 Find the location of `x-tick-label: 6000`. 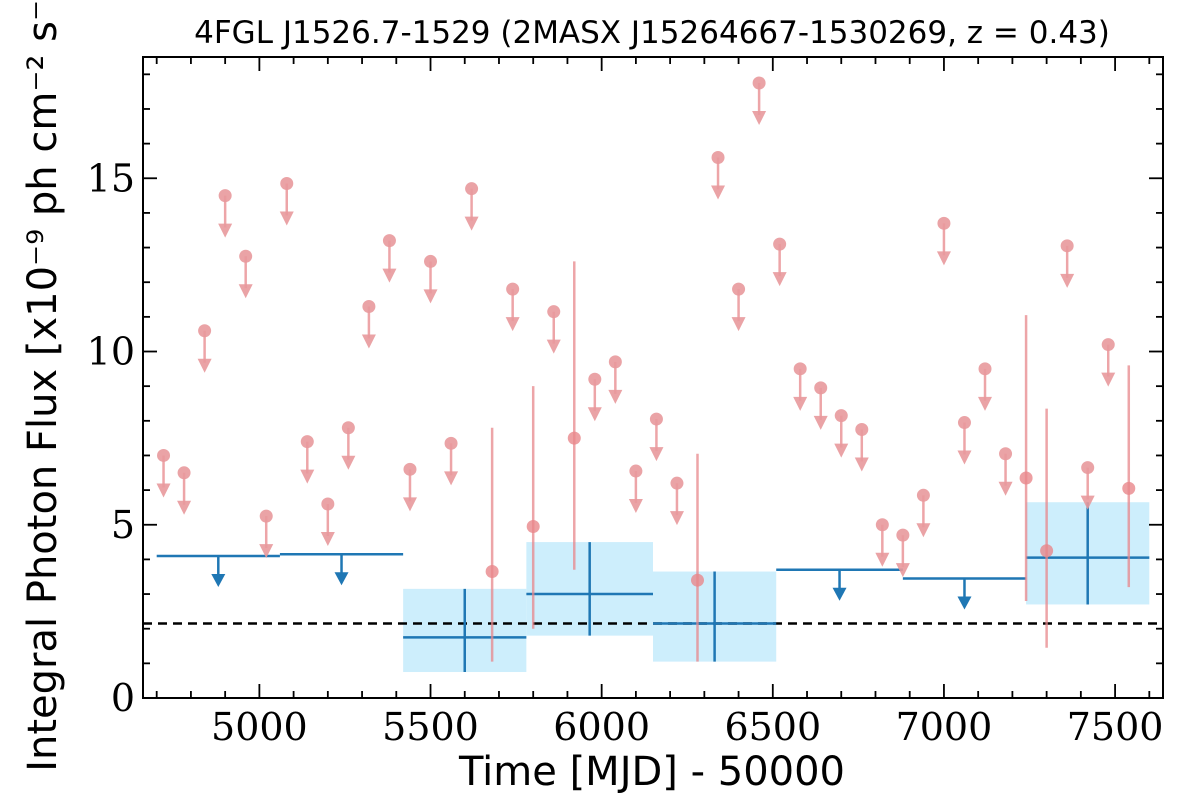

x-tick-label: 6000 is located at coordinates (601, 727).